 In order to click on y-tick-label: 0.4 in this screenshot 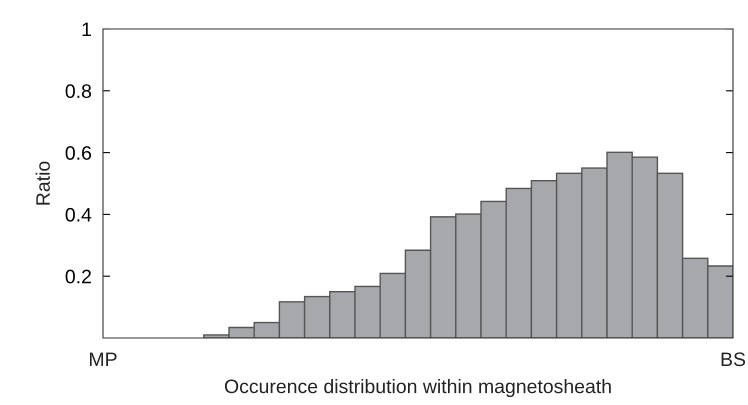, I will do `click(79, 215)`.